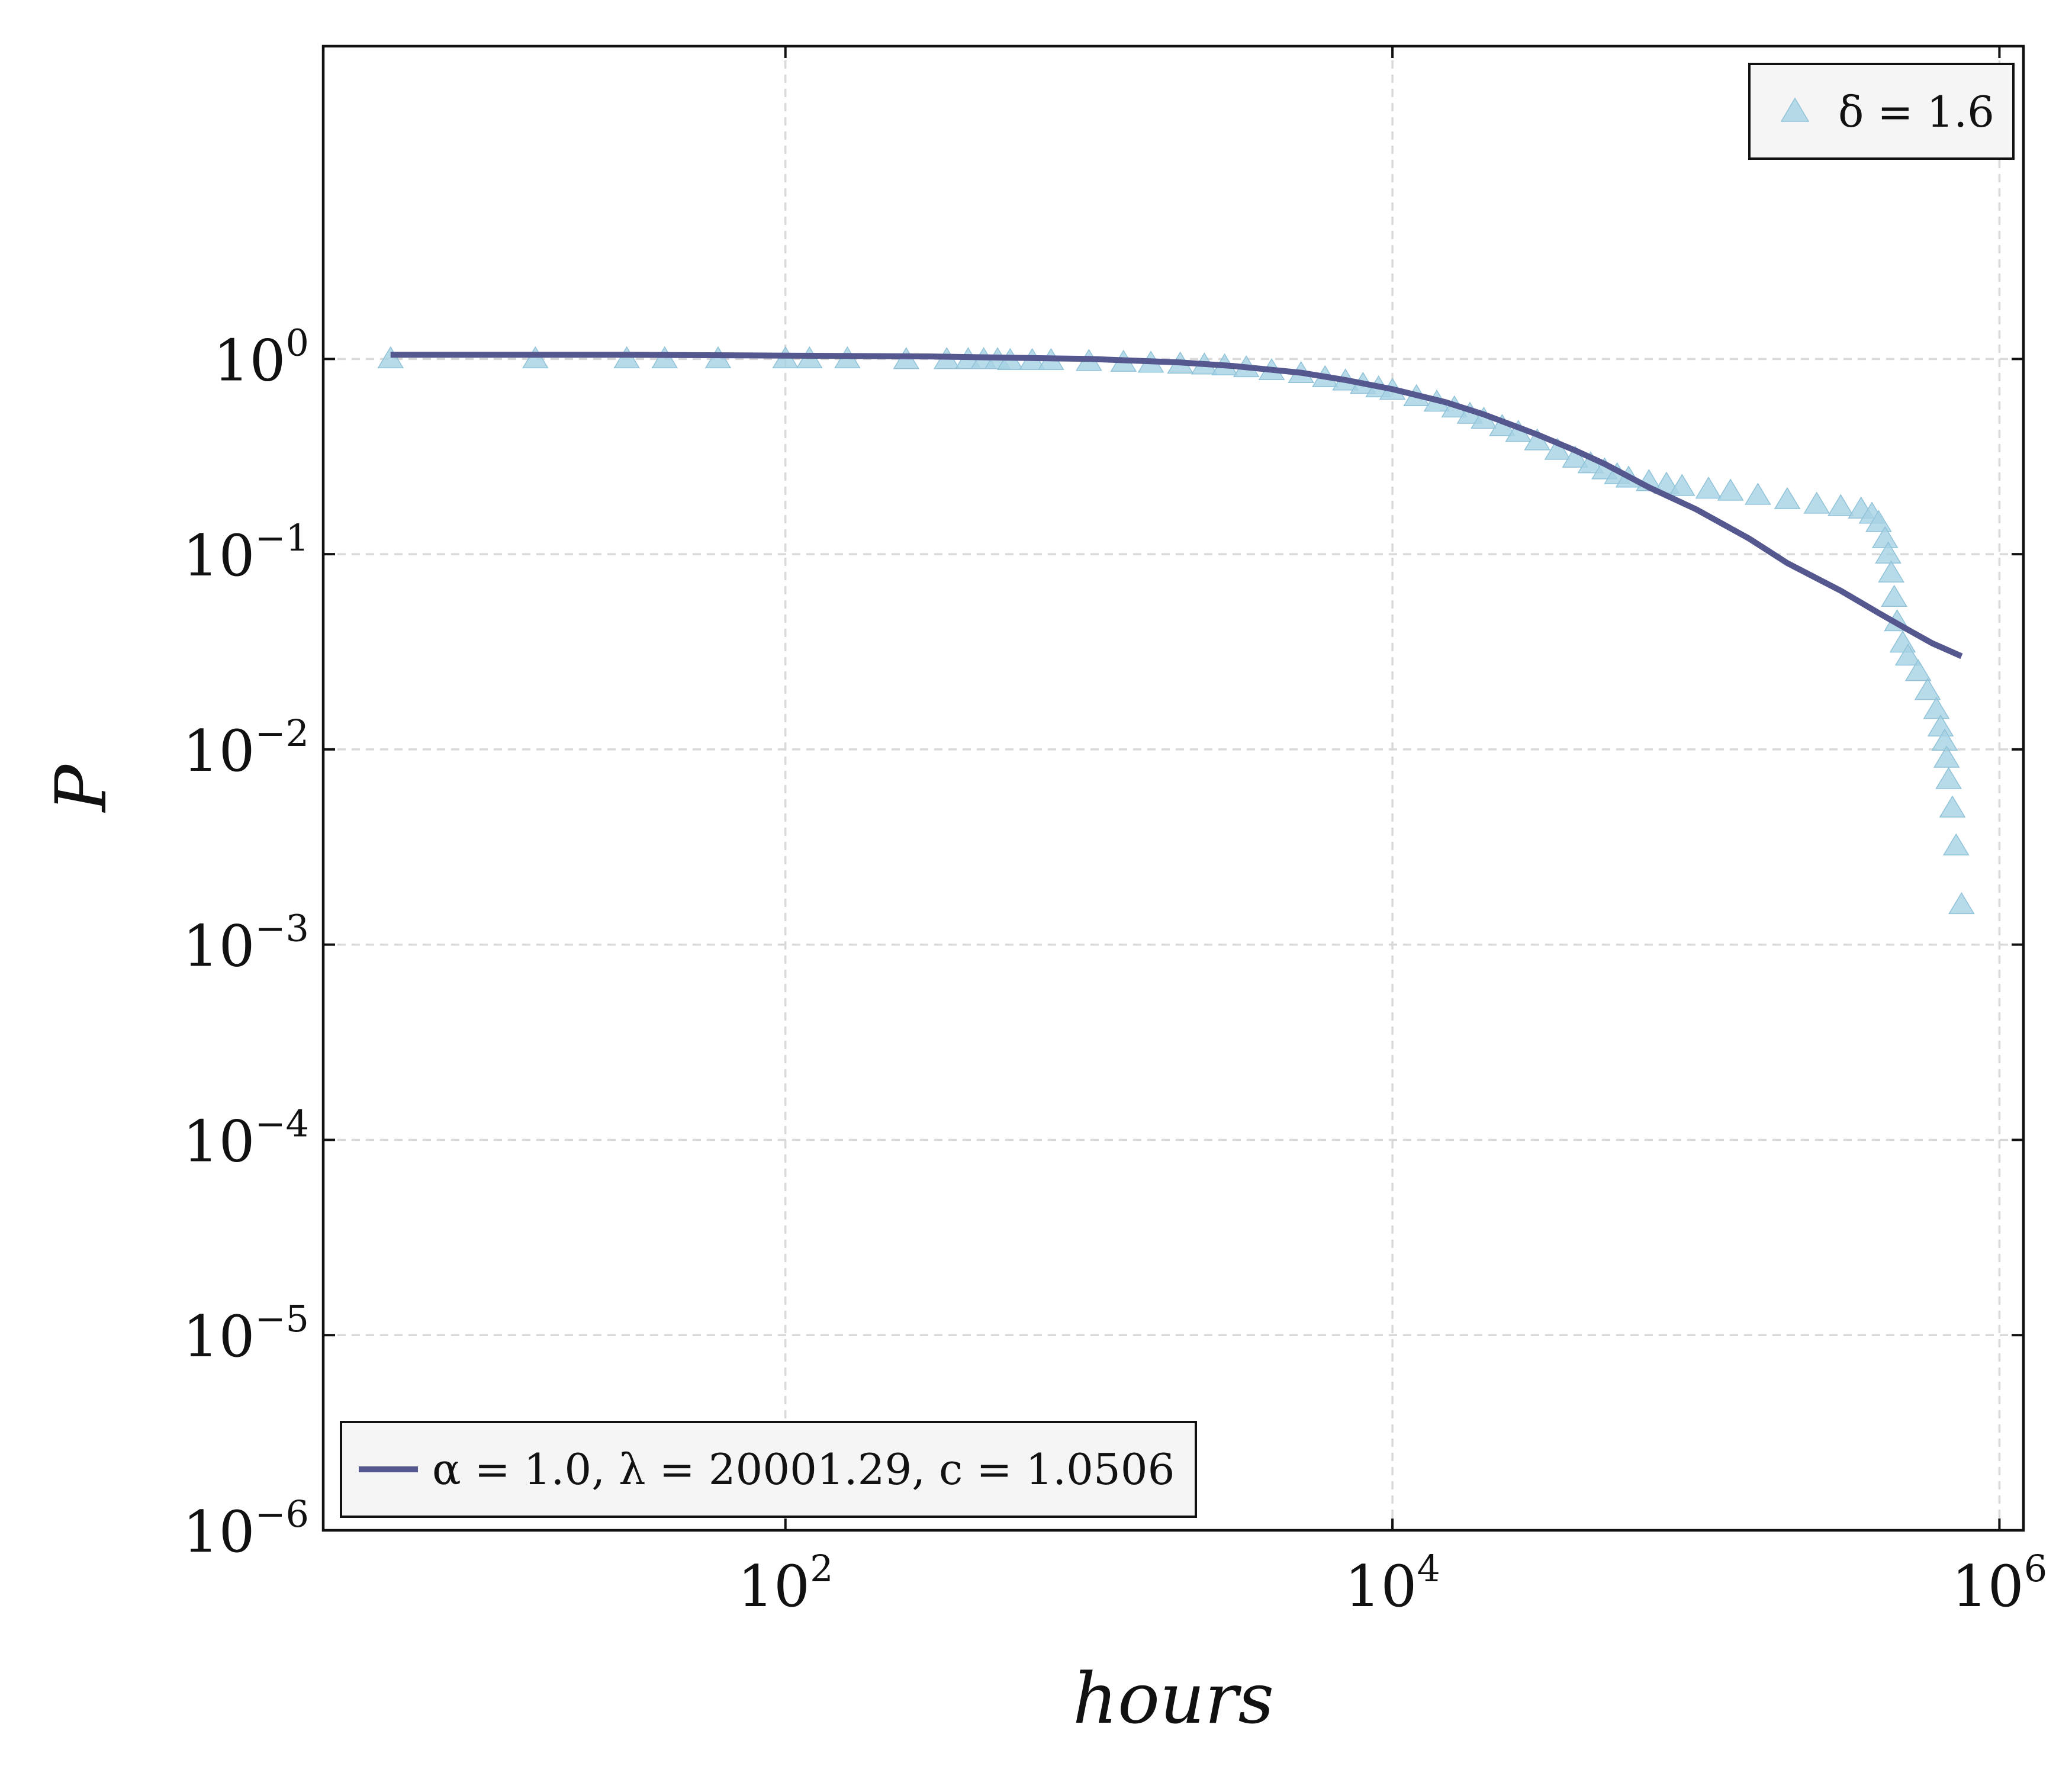 The height and width of the screenshot is (1776, 2072). Describe the element at coordinates (245, 748) in the screenshot. I see `y-tick-label: 10⁻²` at that location.